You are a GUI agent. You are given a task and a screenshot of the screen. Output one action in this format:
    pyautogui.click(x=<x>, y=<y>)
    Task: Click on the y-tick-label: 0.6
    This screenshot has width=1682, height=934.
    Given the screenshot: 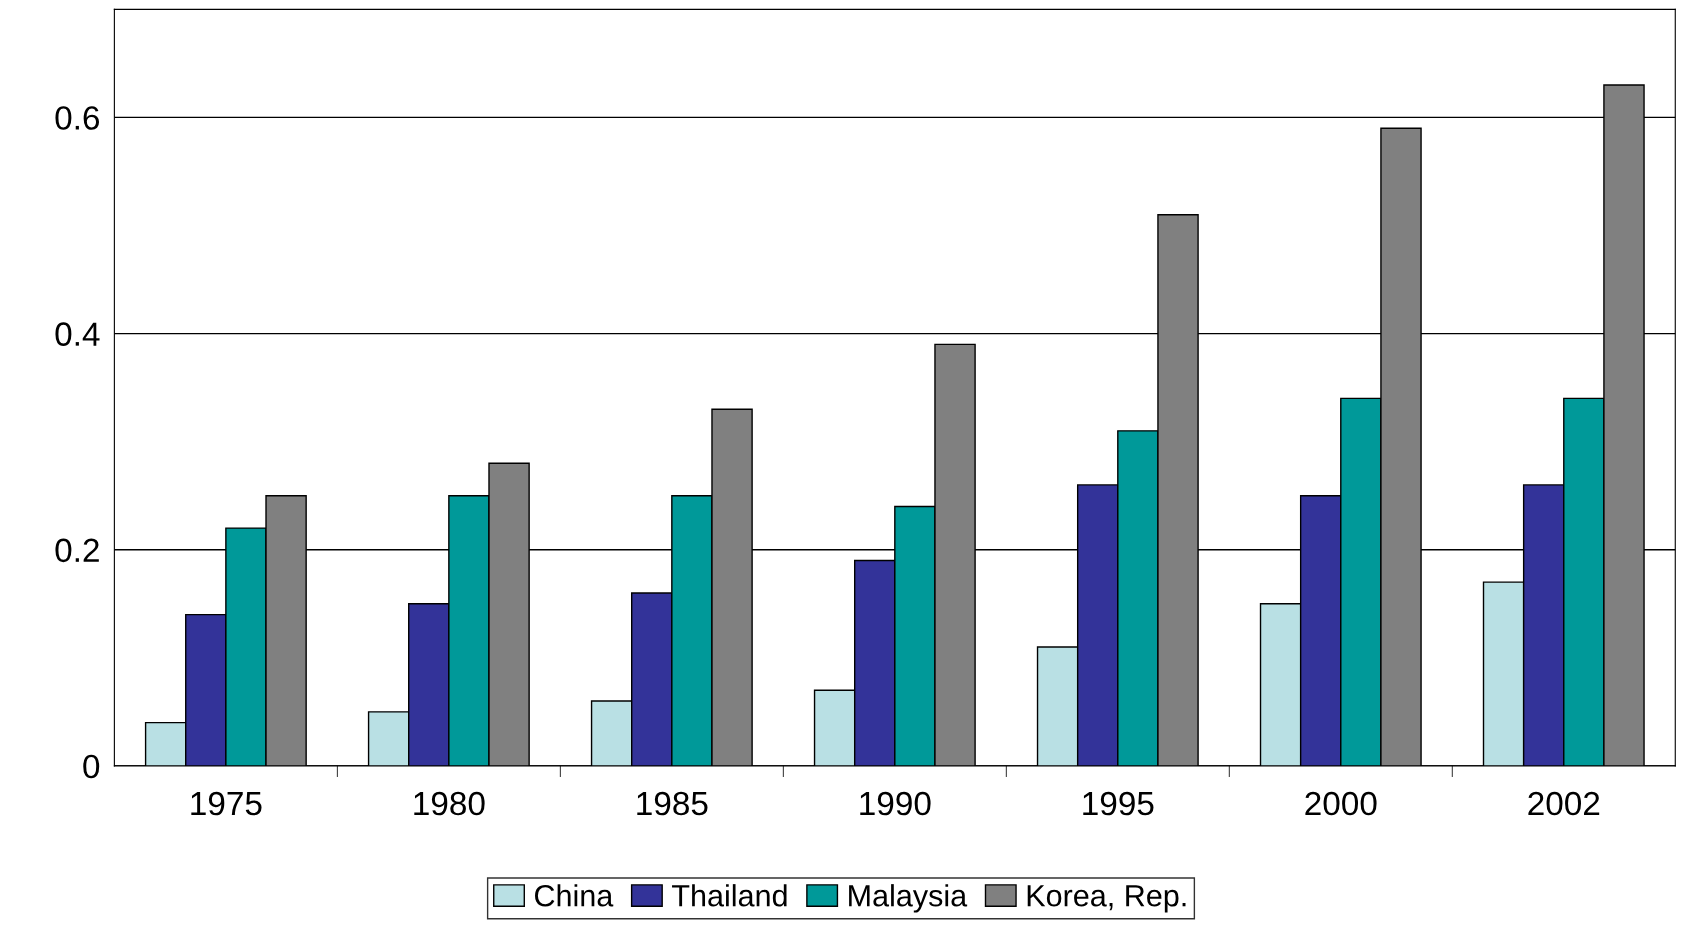 What is the action you would take?
    pyautogui.click(x=77, y=118)
    